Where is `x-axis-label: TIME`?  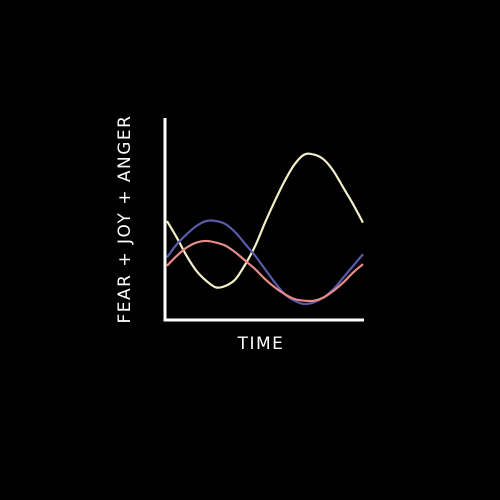
x-axis-label: TIME is located at coordinates (261, 344).